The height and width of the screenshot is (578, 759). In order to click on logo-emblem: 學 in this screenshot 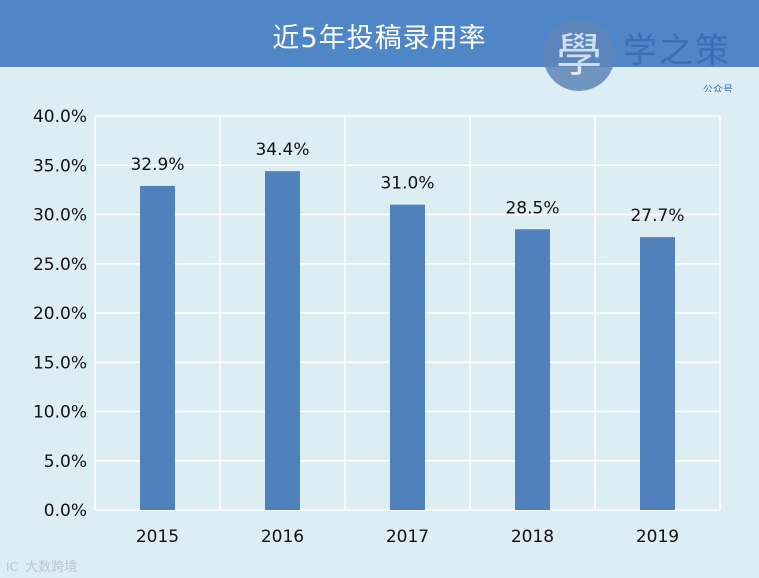, I will do `click(579, 55)`.